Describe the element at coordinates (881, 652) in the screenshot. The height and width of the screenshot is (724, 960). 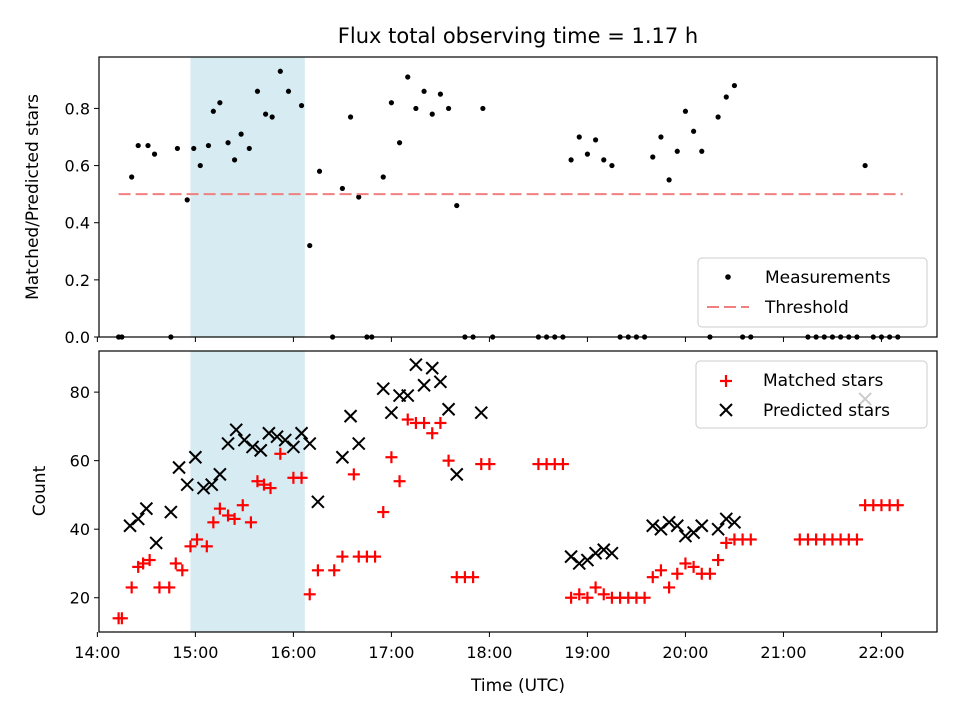
I see `x-tick-label: 22:00` at that location.